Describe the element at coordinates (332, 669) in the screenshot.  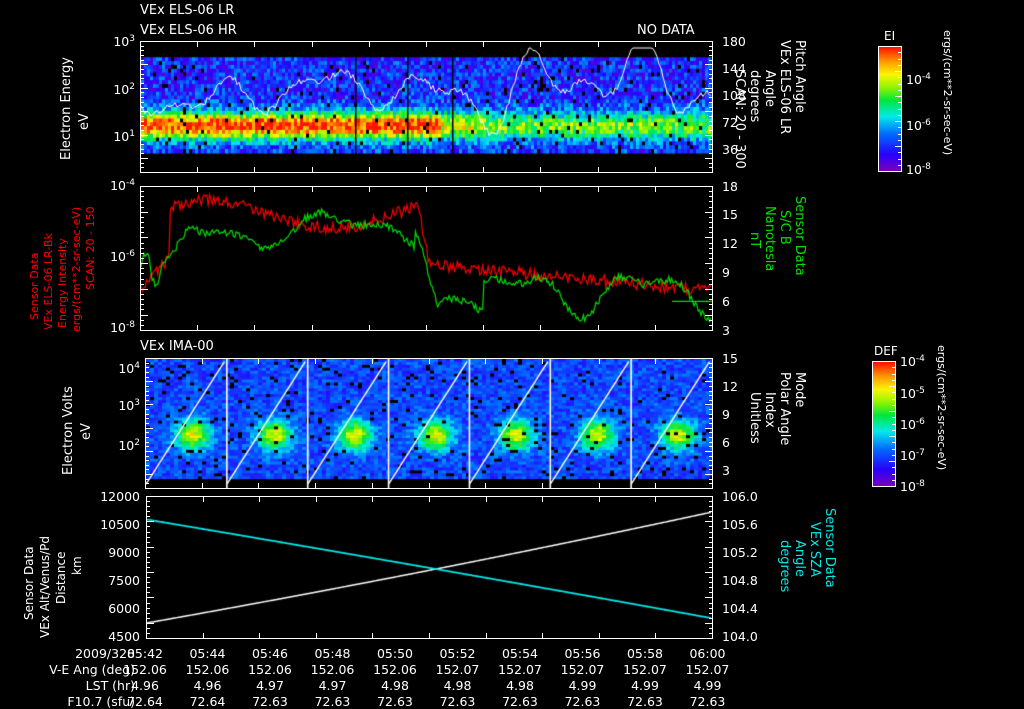
I see `table-cell-ve-ang-3: 152.06` at that location.